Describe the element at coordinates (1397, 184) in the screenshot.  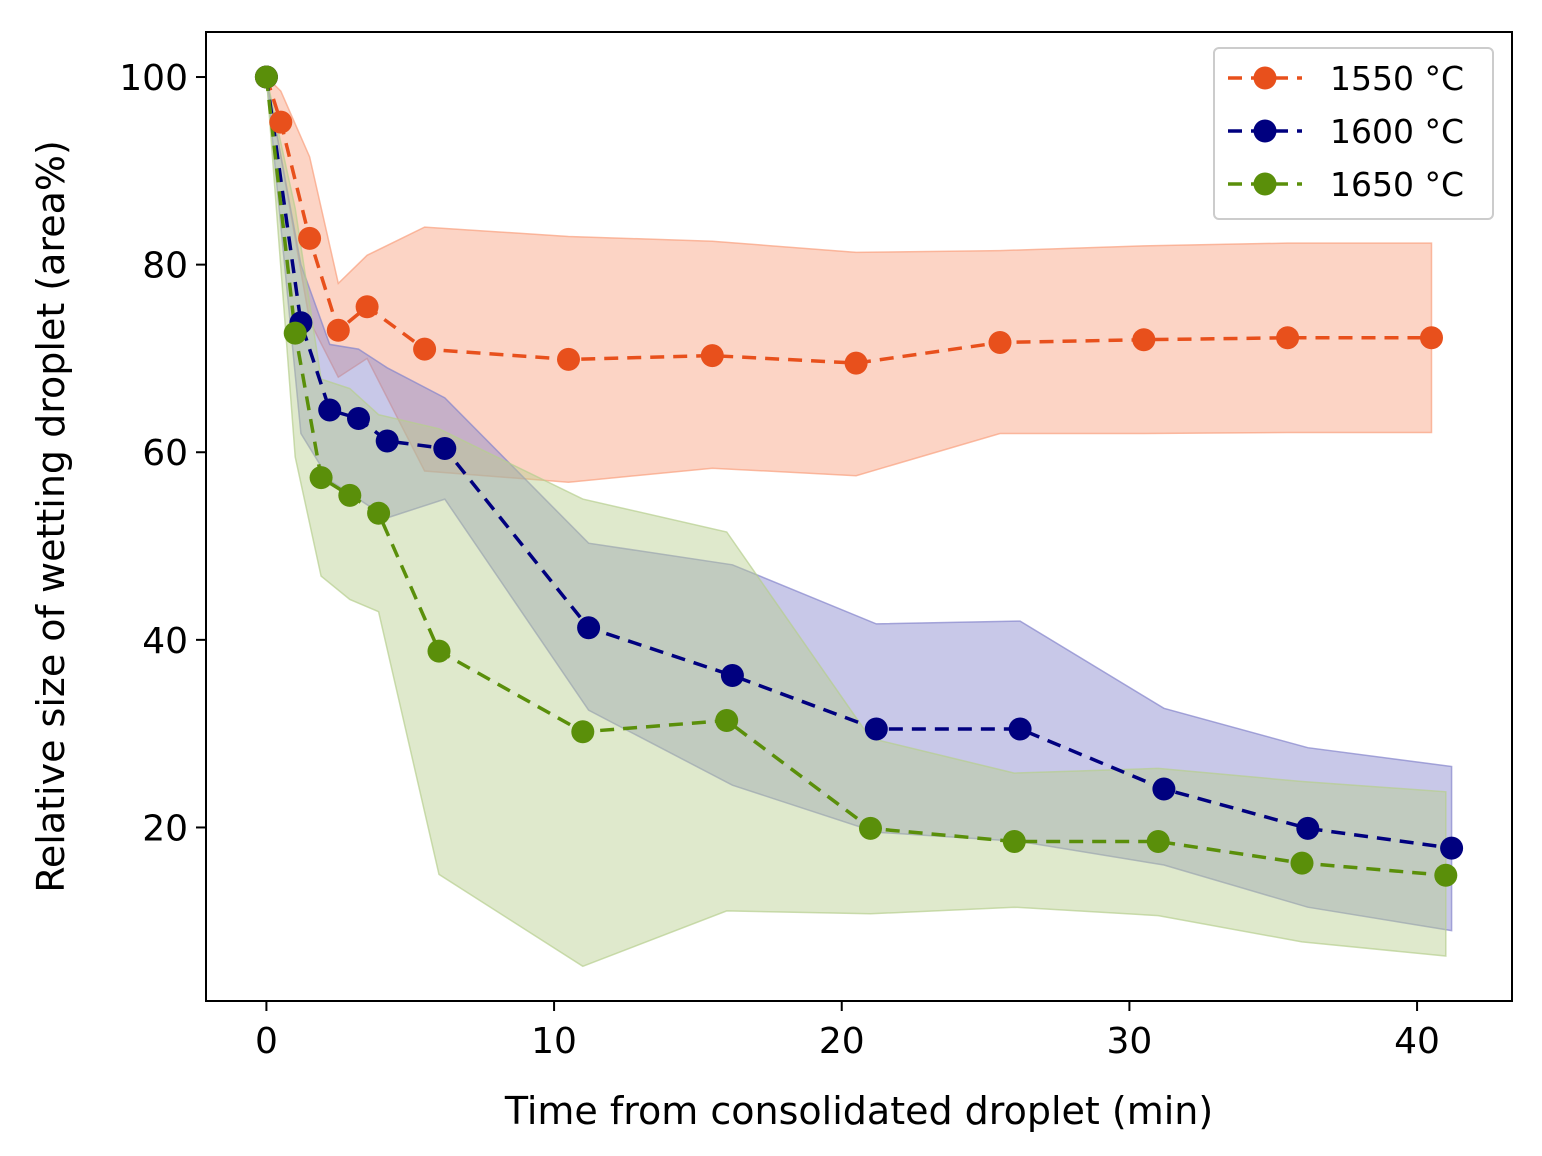
I see `legend-label-1650: 1650 °C` at that location.